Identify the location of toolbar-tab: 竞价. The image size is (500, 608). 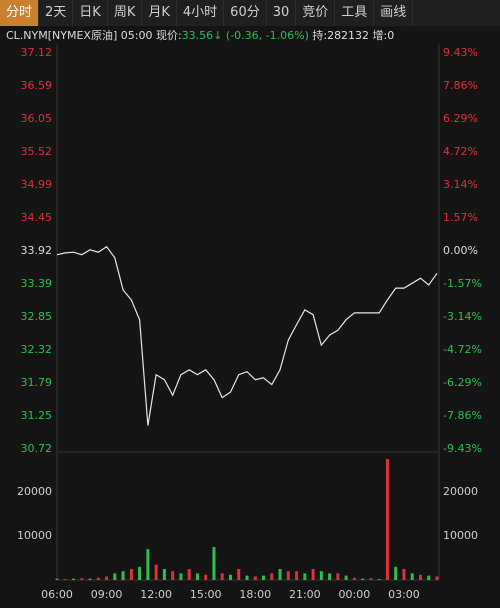
(316, 13).